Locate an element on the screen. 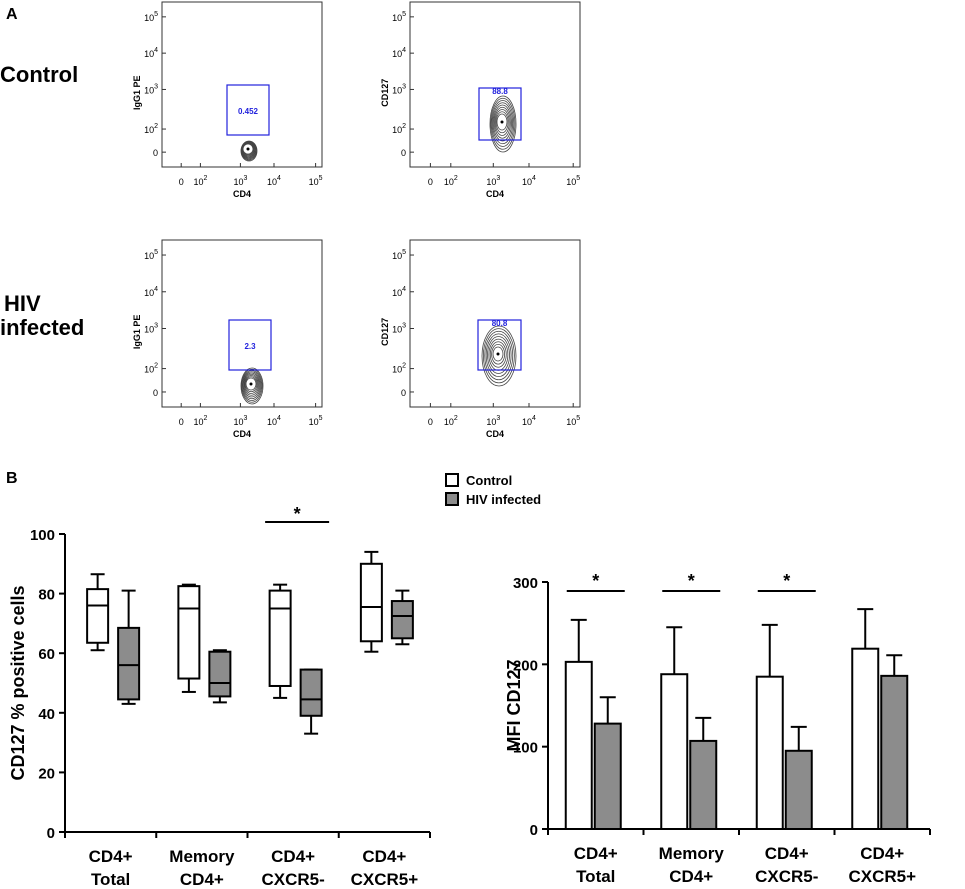 Image resolution: width=965 pixels, height=889 pixels. bar-category-label-line1: Memory is located at coordinates (692, 853).